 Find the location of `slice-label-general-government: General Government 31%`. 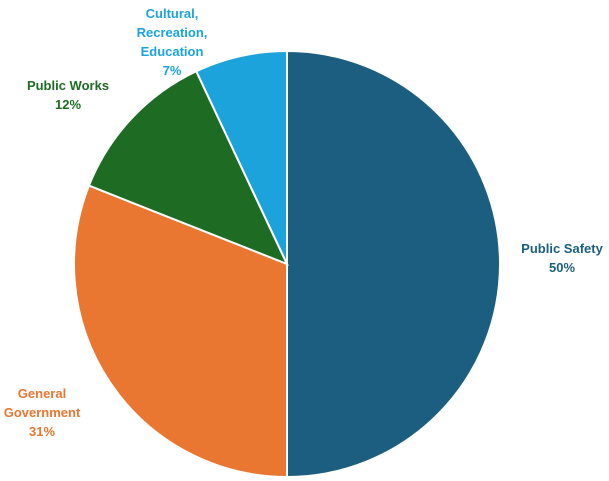

slice-label-general-government: General Government 31% is located at coordinates (42, 412).